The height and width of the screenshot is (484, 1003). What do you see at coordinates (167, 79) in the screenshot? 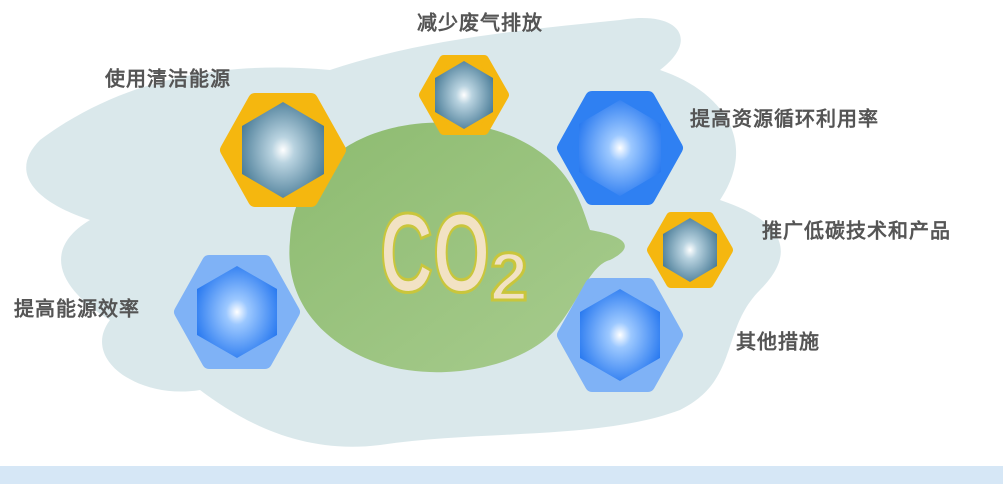
I see `node-label: 使用清洁能源` at bounding box center [167, 79].